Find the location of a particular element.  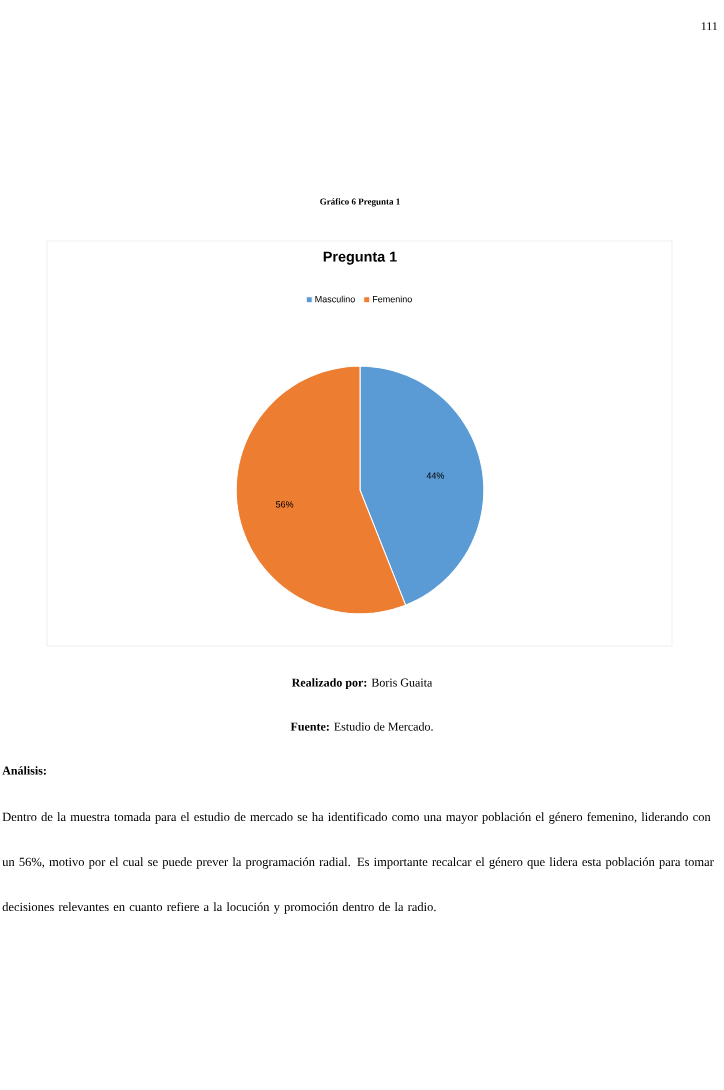

text: 111 is located at coordinates (709, 26).